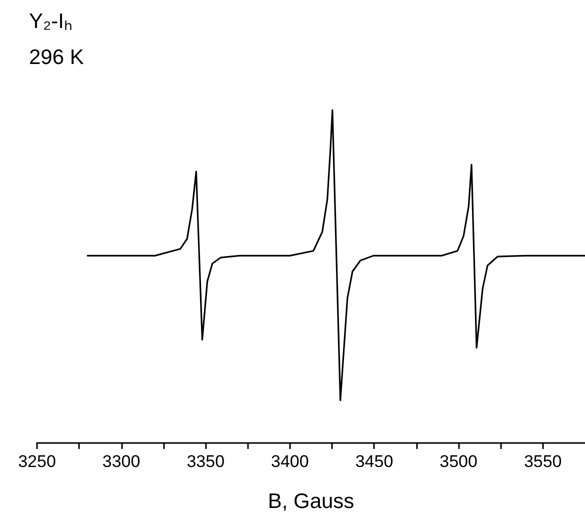 This screenshot has height=517, width=585. I want to click on x-axis-title: B, Gauss, so click(311, 501).